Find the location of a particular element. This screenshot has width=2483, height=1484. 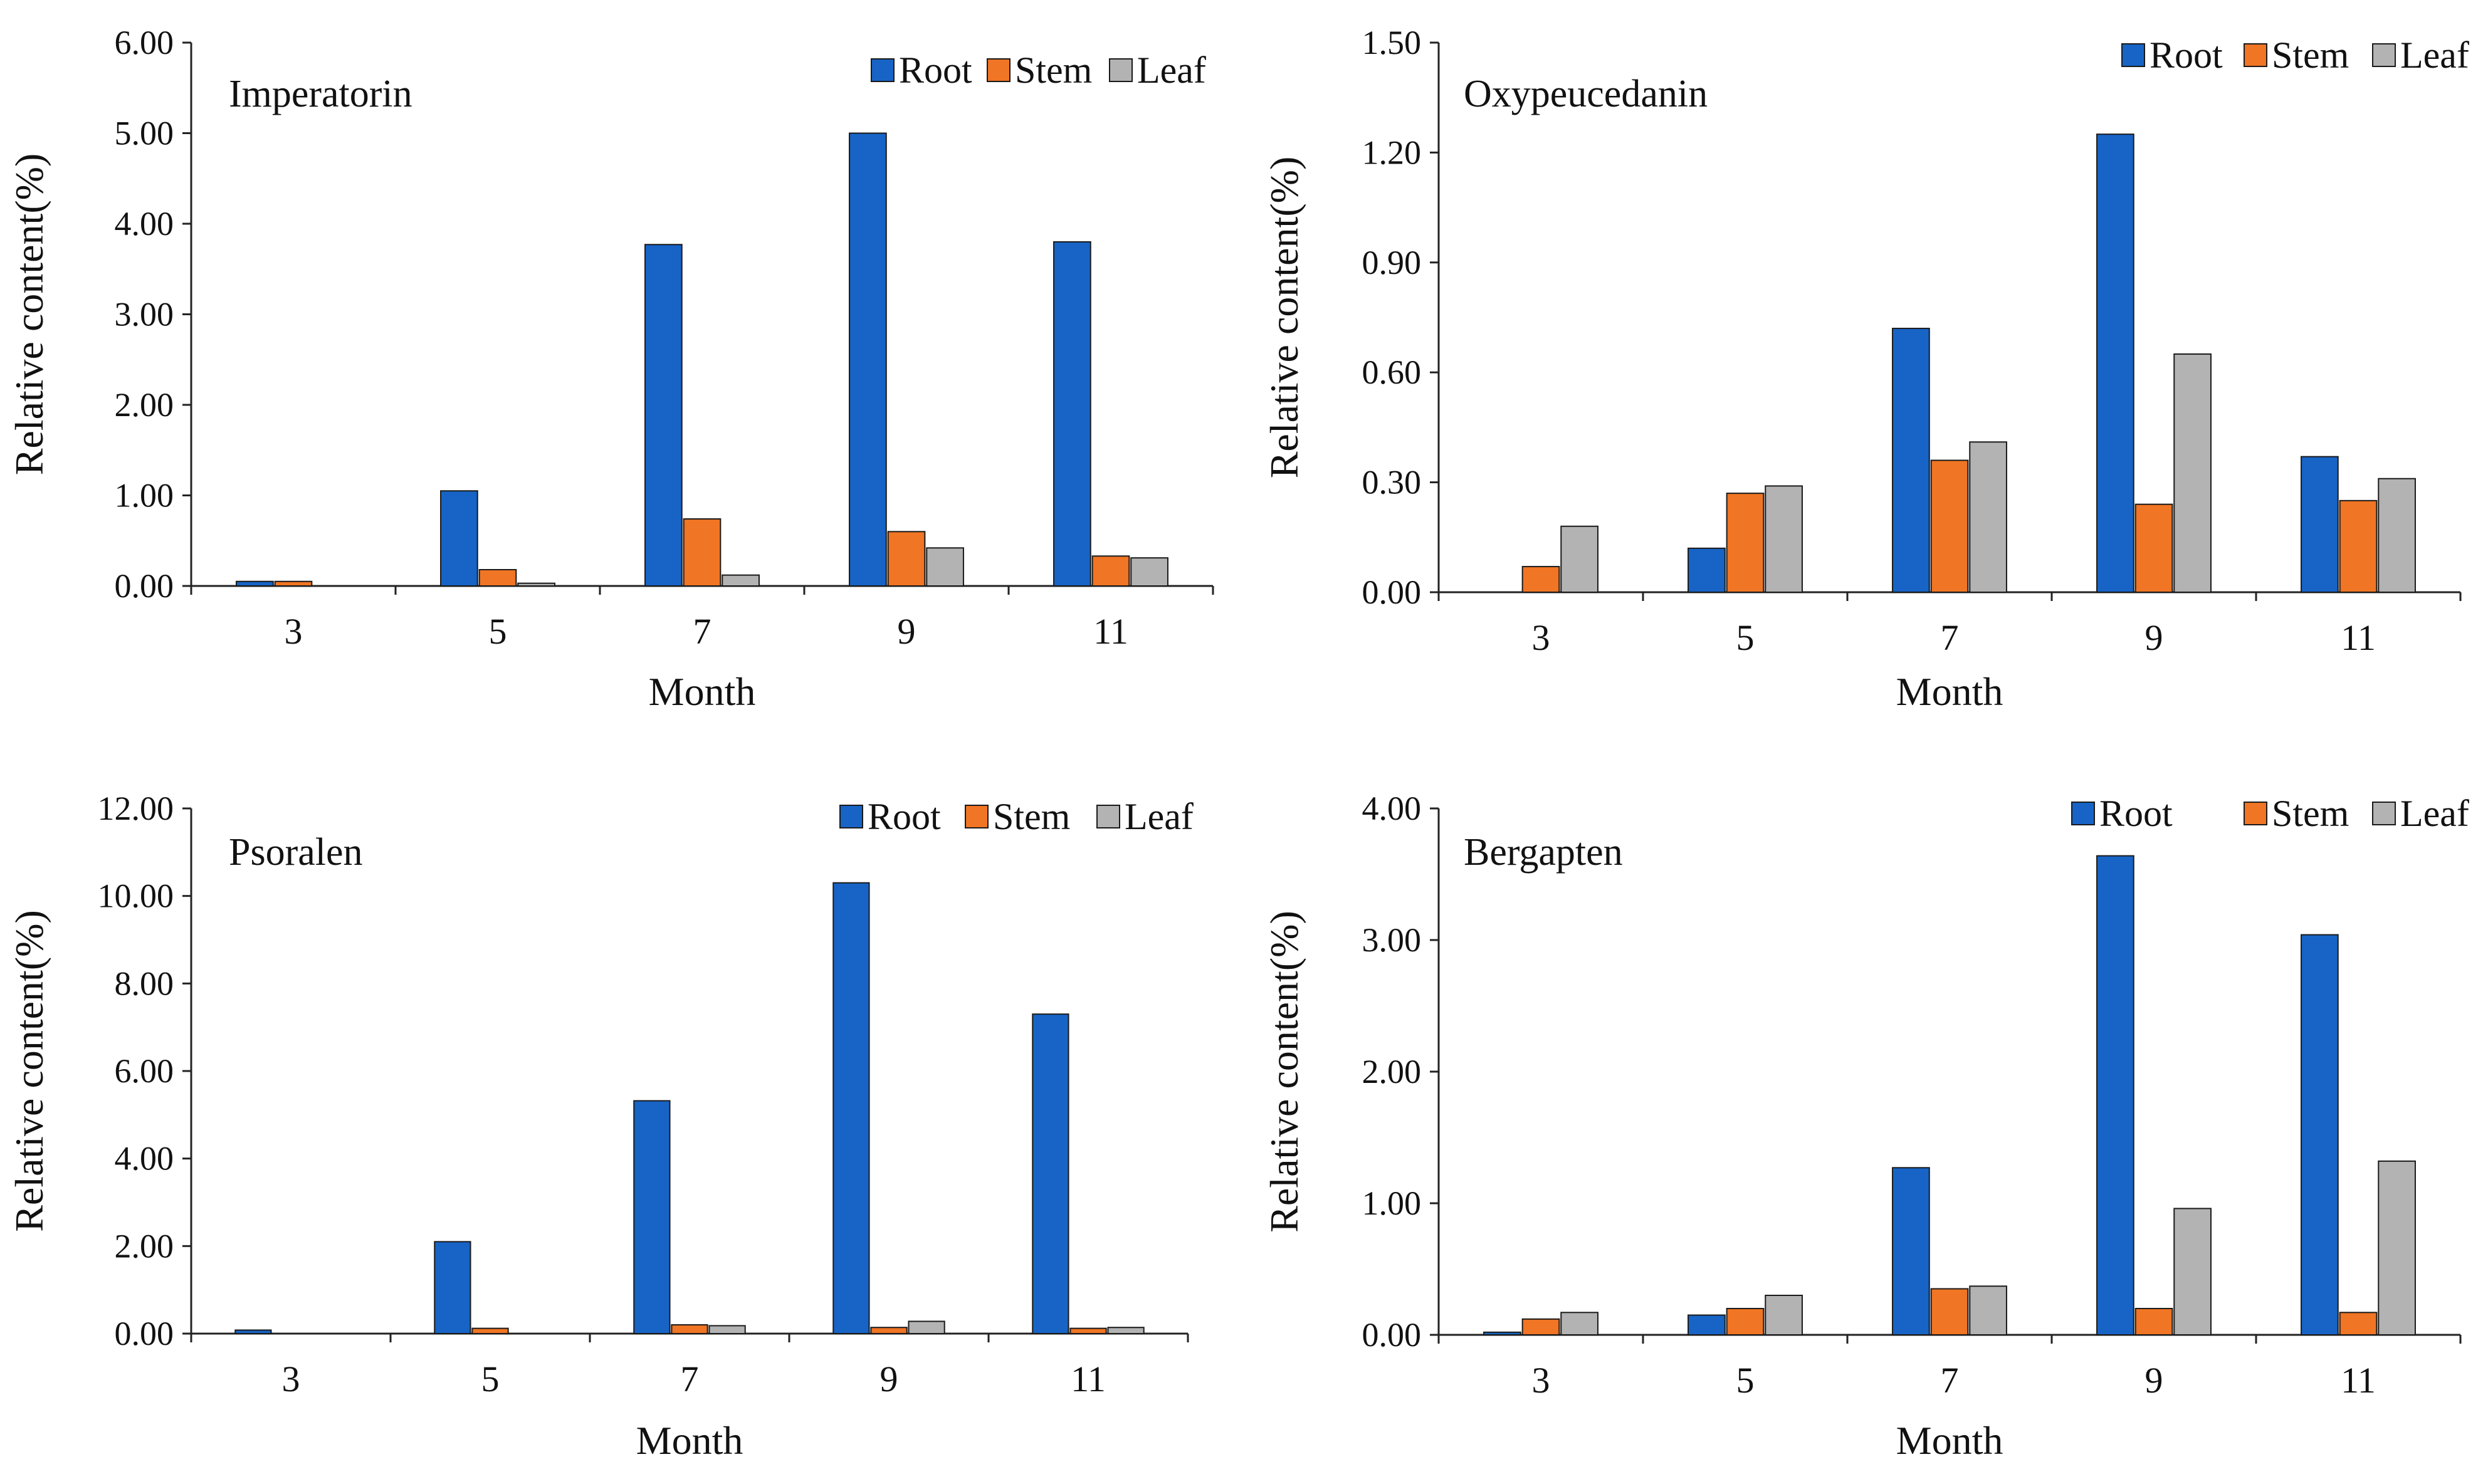

y-tick-label: 12.00 is located at coordinates (136, 808).